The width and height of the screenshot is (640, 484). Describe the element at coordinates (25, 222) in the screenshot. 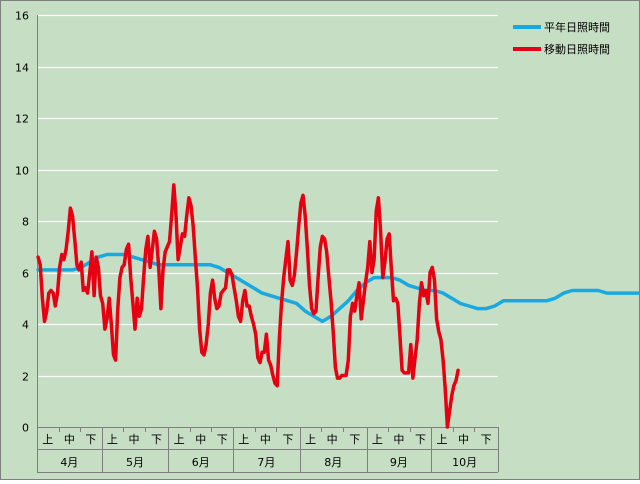

I see `y-tick-label: 8` at that location.